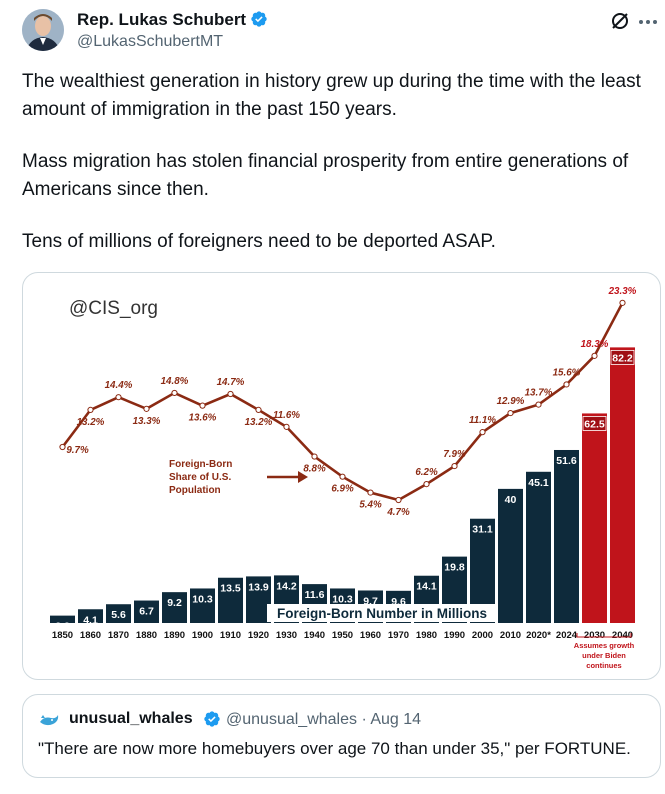 This screenshot has height=794, width=665. What do you see at coordinates (118, 615) in the screenshot?
I see `chart-bar-label: 5.6` at bounding box center [118, 615].